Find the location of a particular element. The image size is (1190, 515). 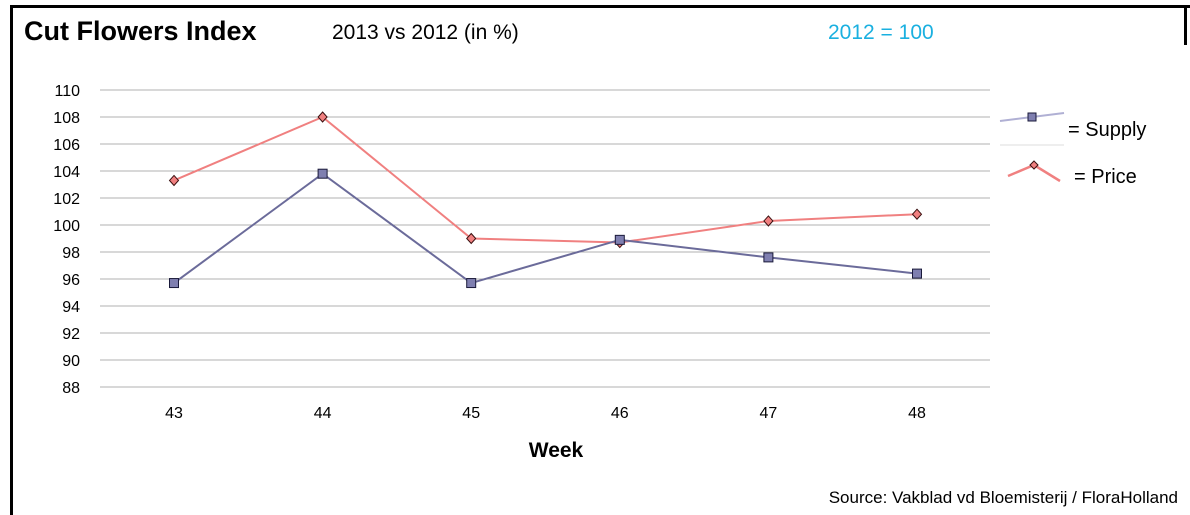

y-tick-label: 100 is located at coordinates (66, 226).